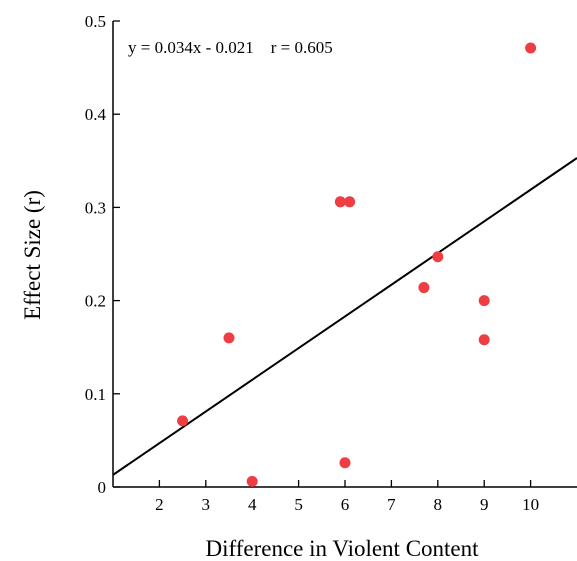  Describe the element at coordinates (342, 548) in the screenshot. I see `x-axis-title: Difference in Violent Content` at that location.